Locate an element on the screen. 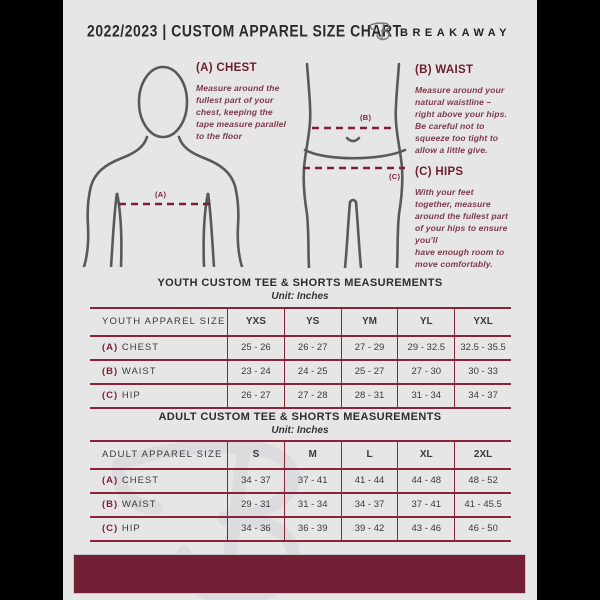  column-header: YM is located at coordinates (369, 322).